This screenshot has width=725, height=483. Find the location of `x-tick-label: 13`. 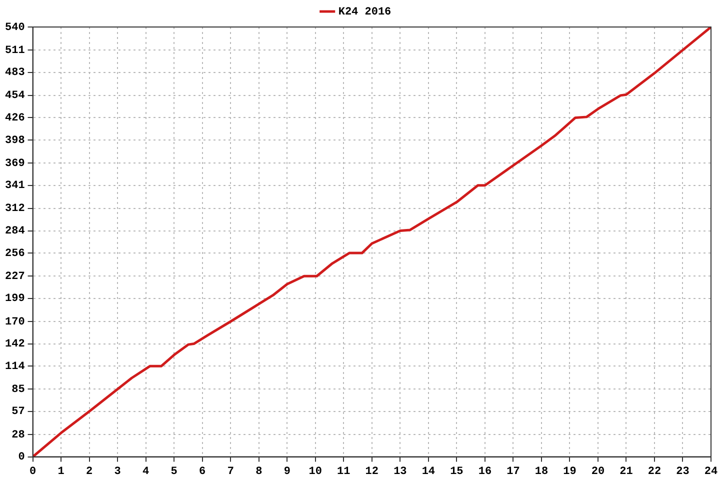

x-tick-label: 13 is located at coordinates (401, 472).